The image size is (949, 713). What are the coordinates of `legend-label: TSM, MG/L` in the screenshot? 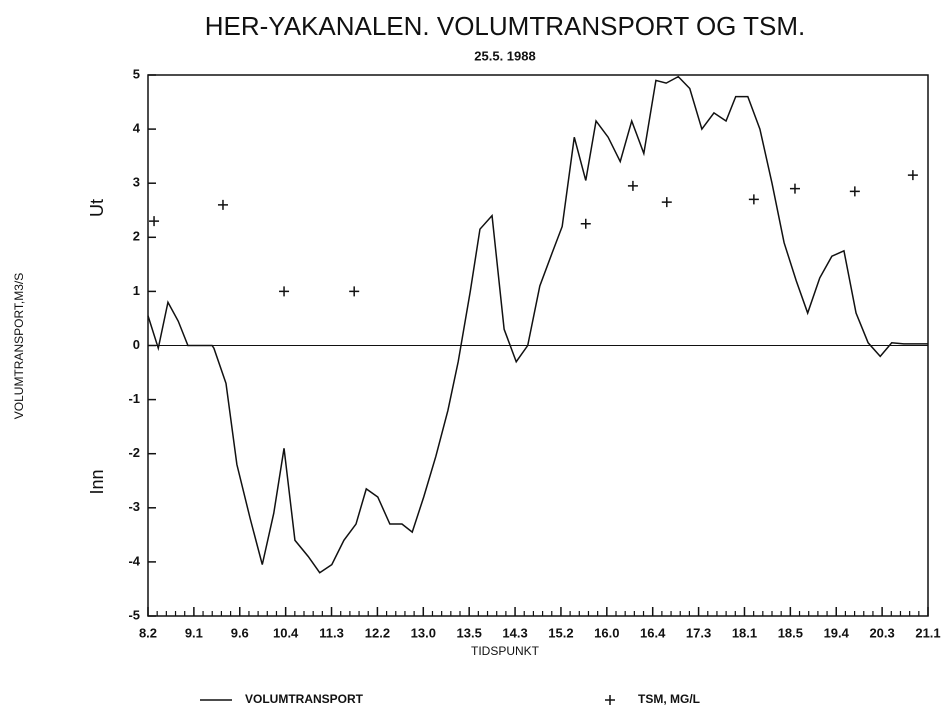 It's located at (669, 699).